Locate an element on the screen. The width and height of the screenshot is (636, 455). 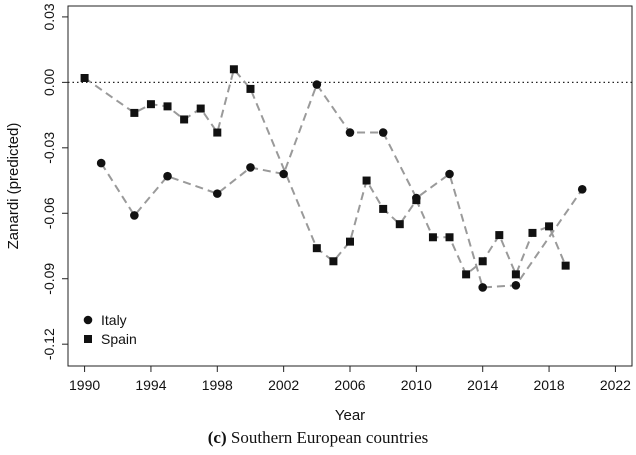
y-tick-label: 0.03 is located at coordinates (49, 16).